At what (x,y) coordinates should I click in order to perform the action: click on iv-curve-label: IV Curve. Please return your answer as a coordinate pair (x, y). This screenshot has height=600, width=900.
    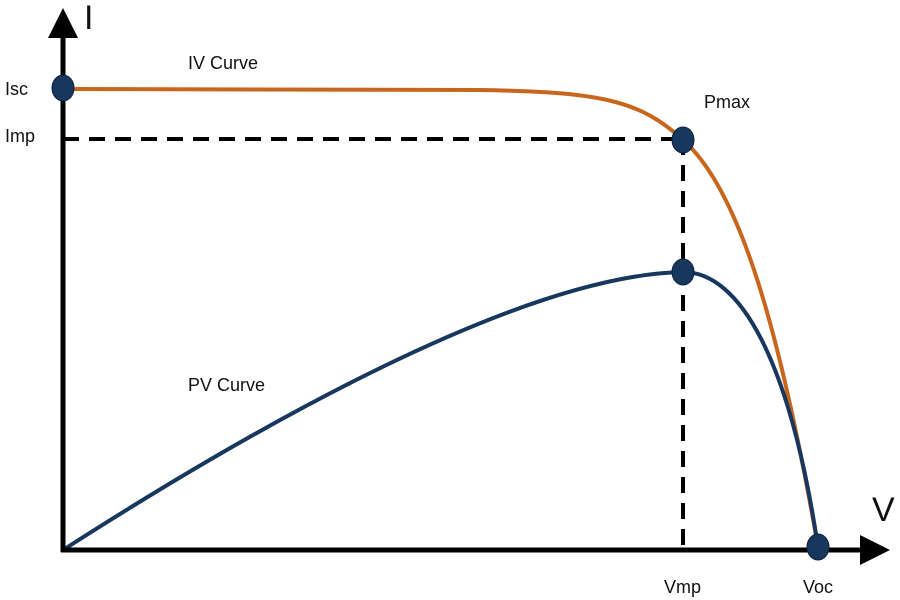
    Looking at the image, I should click on (223, 63).